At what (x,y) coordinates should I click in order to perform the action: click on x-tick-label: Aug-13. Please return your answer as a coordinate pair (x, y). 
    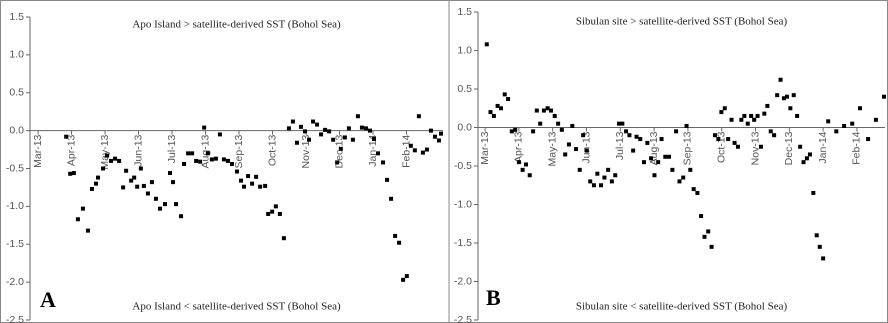
    Looking at the image, I should click on (205, 151).